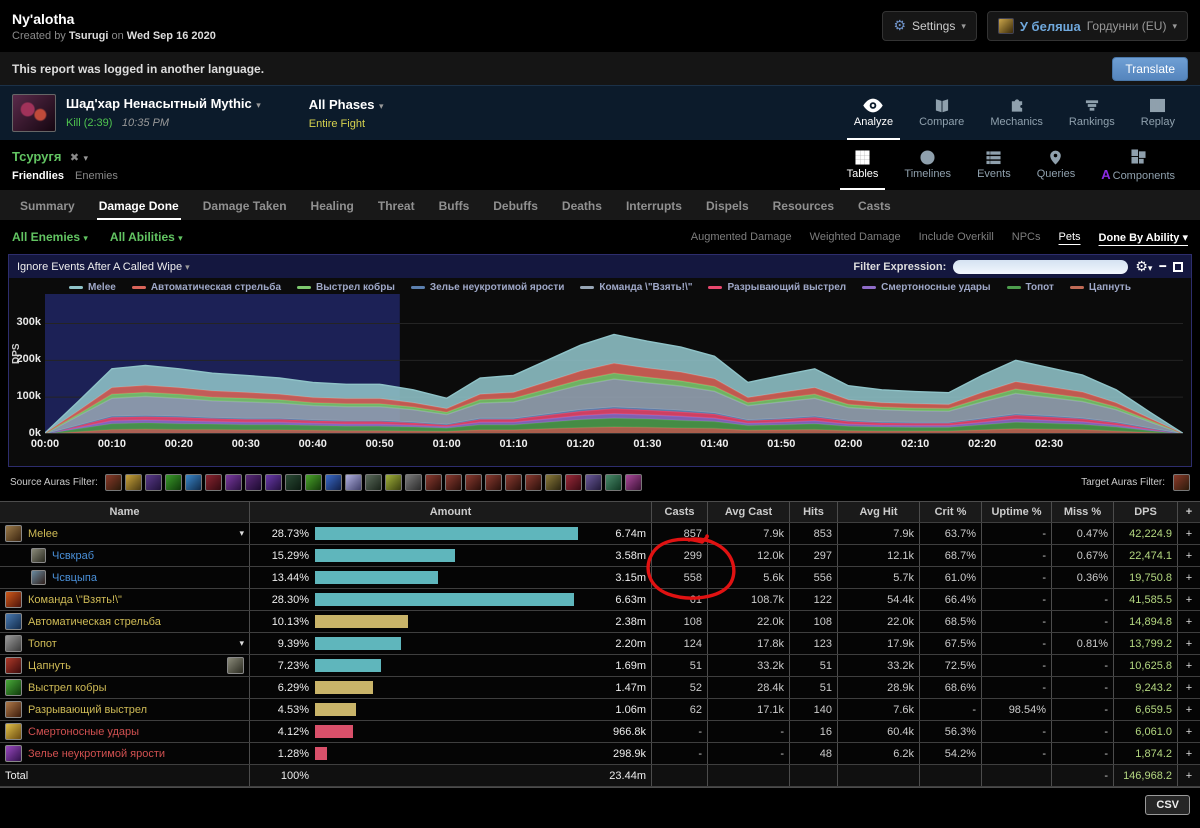 The width and height of the screenshot is (1200, 828). Describe the element at coordinates (125, 687) in the screenshot. I see `ability-name-cell: Выстрел кобры` at that location.